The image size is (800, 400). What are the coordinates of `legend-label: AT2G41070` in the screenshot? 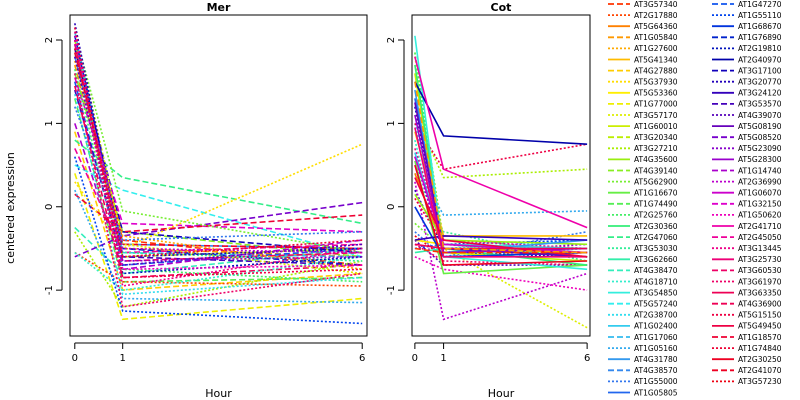 It's located at (760, 370).